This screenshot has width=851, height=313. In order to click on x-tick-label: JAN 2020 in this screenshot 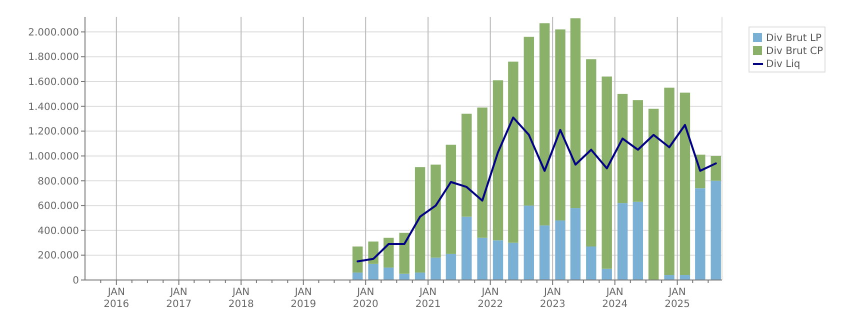, I will do `click(365, 298)`.